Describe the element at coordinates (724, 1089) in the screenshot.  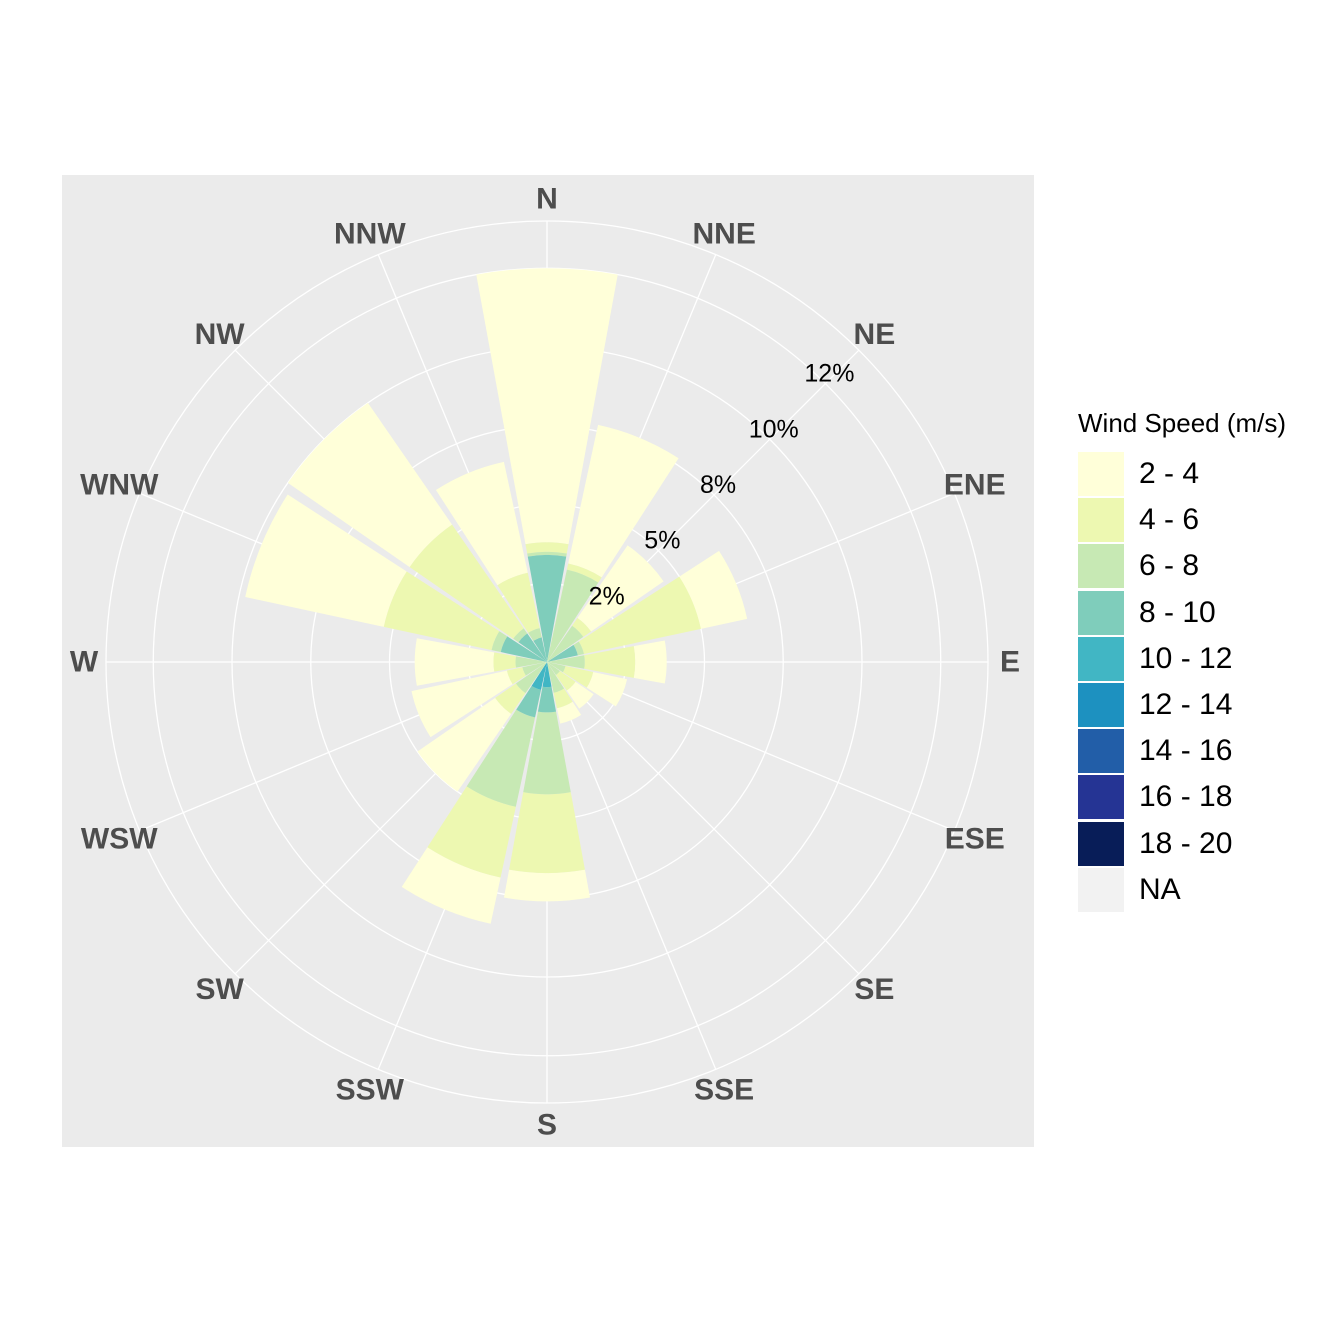
I see `direction-label-sse: SSE` at that location.